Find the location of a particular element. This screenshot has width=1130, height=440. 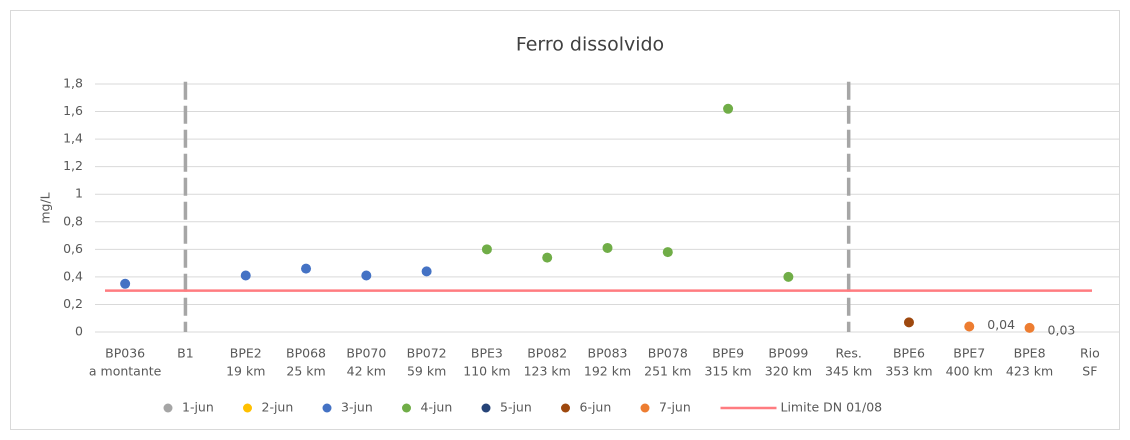

x-tick-label: BPE9 is located at coordinates (728, 353).